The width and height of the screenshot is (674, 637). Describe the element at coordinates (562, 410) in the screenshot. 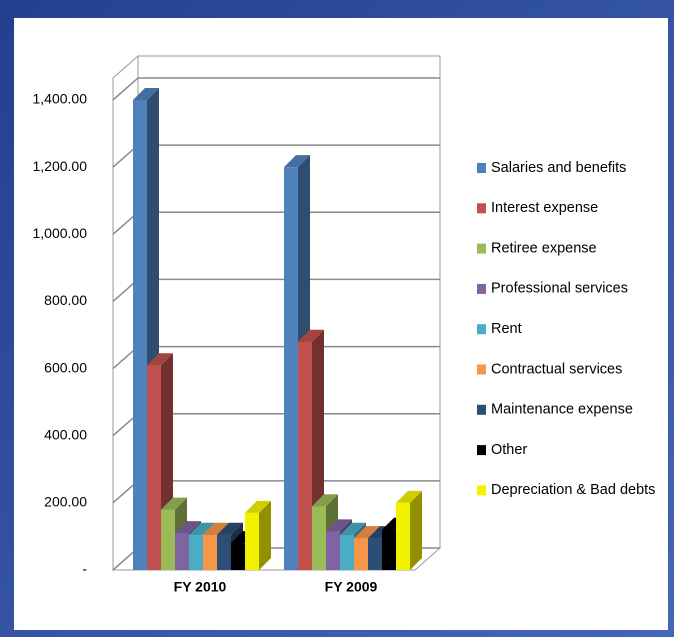

I see `legend-label: Maintenance expense` at that location.